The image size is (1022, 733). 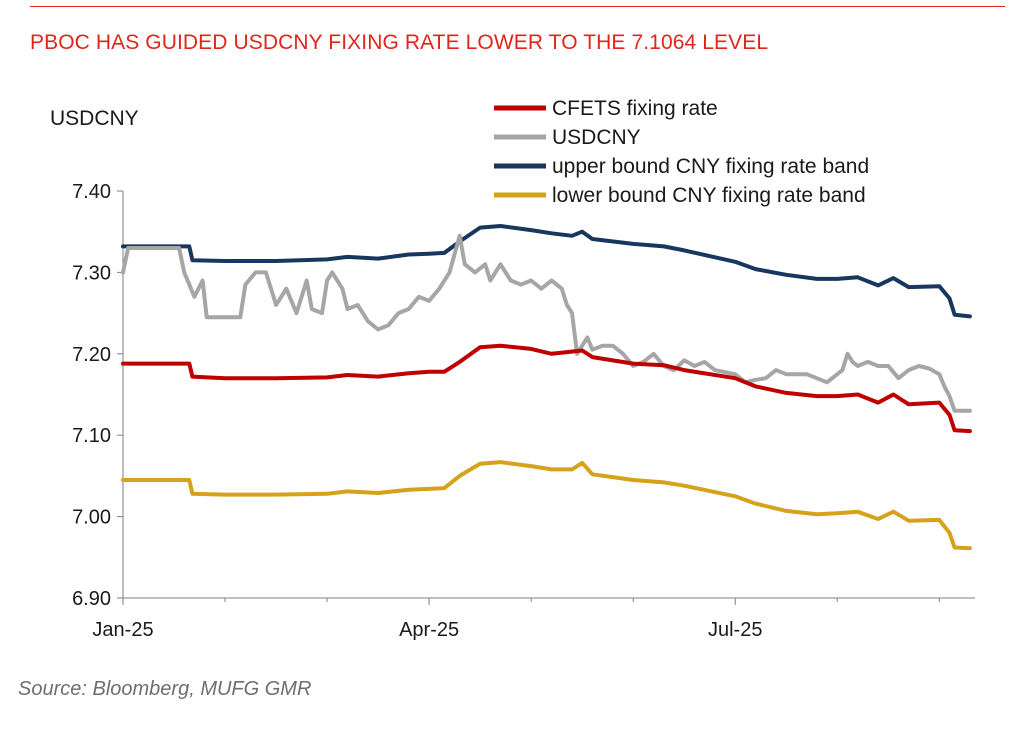 What do you see at coordinates (735, 630) in the screenshot?
I see `x-tick-label: Jul-25` at bounding box center [735, 630].